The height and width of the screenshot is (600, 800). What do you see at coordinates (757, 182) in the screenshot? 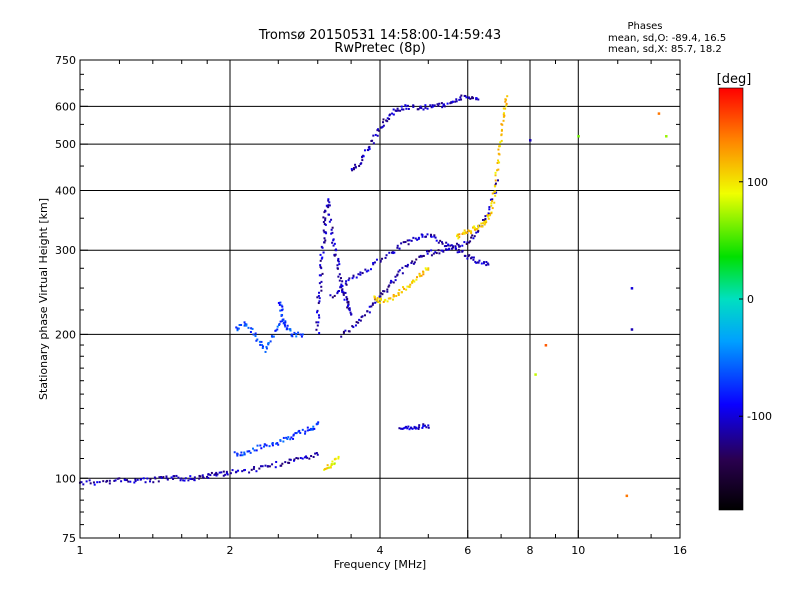
I see `colorbar-tick-label: 100` at bounding box center [757, 182].